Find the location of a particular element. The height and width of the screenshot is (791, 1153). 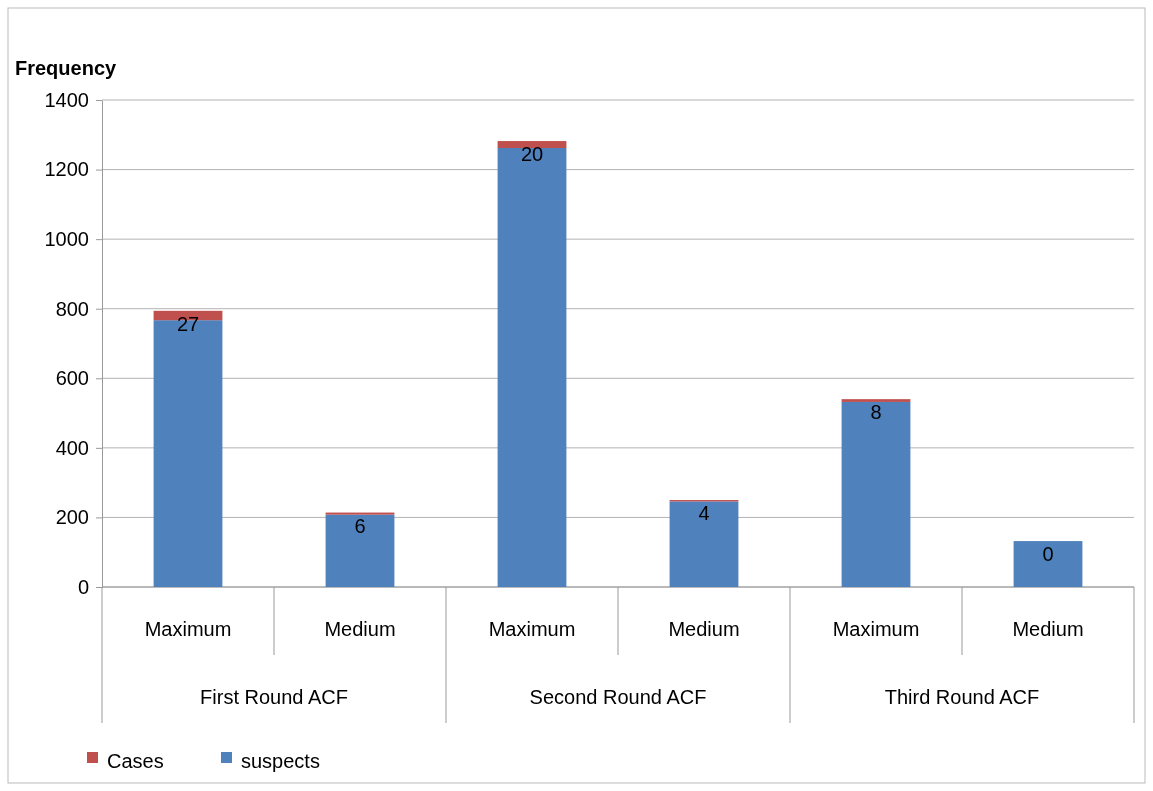

data-label: 8 is located at coordinates (876, 412).